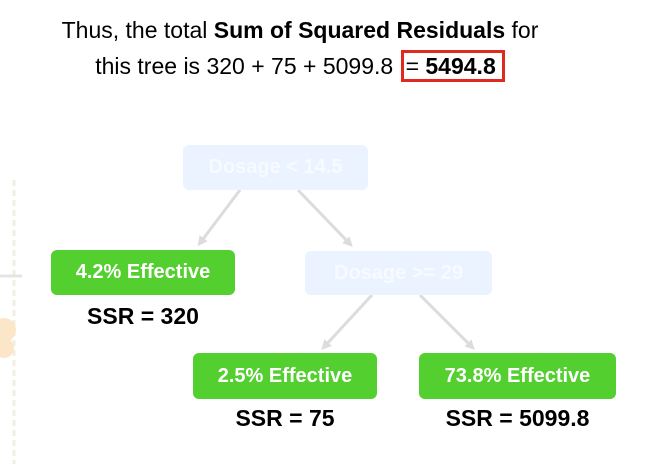 This screenshot has height=464, width=646. I want to click on caption-line-2: this tree is 320 + 75 + 5099.8 = 5494.8, so click(300, 66).